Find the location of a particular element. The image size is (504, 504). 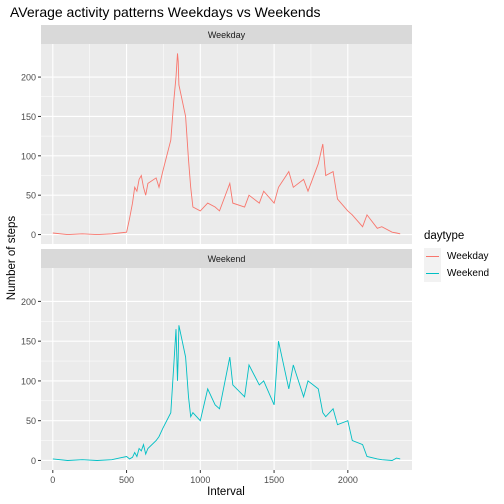

x-axis-label: Interval is located at coordinates (226, 492).